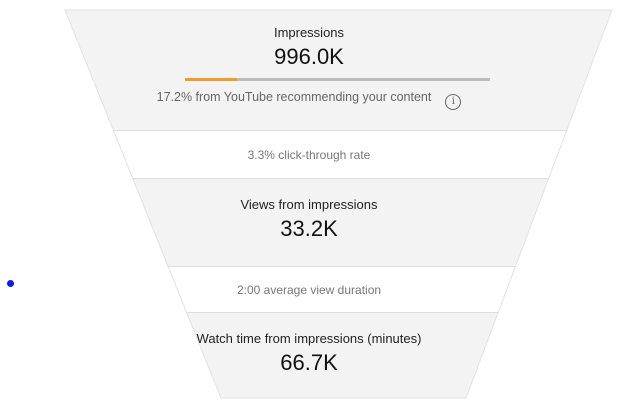 This screenshot has width=618, height=401. Describe the element at coordinates (309, 228) in the screenshot. I see `views-value: 33.2K` at that location.